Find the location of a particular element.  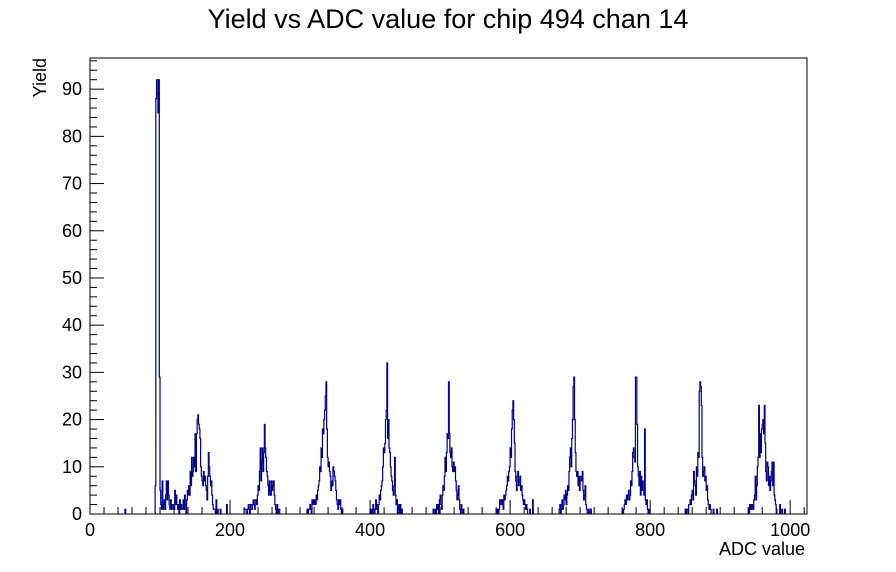

x-tick-label: 600 is located at coordinates (510, 530).